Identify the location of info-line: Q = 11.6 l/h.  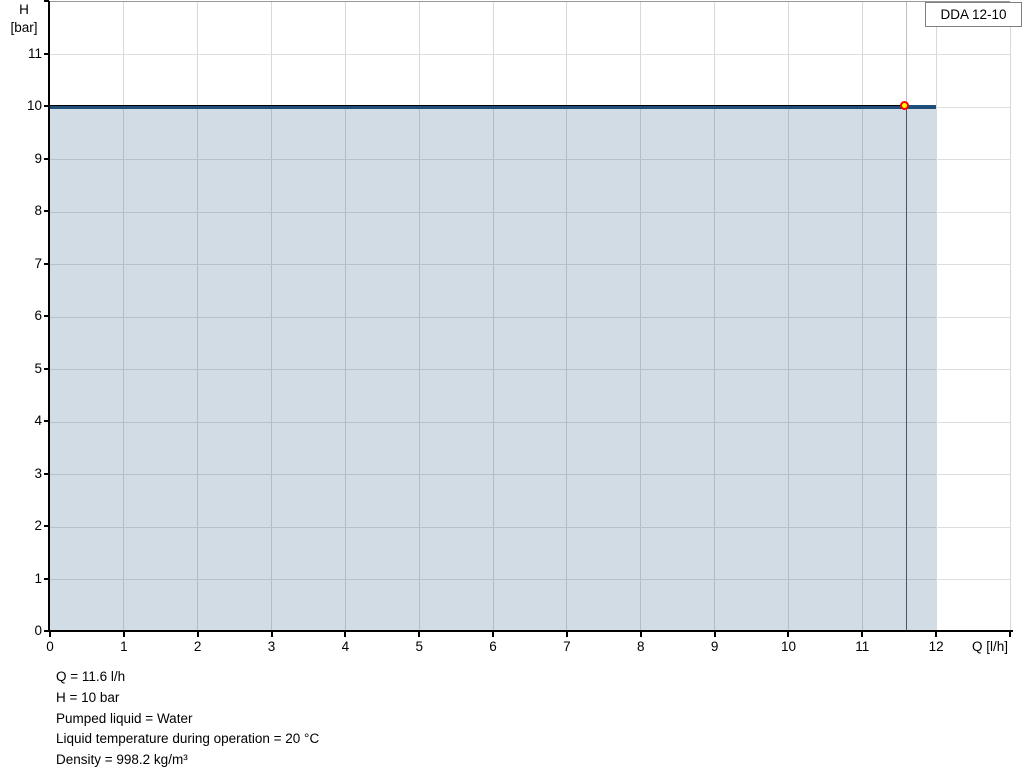
(91, 676).